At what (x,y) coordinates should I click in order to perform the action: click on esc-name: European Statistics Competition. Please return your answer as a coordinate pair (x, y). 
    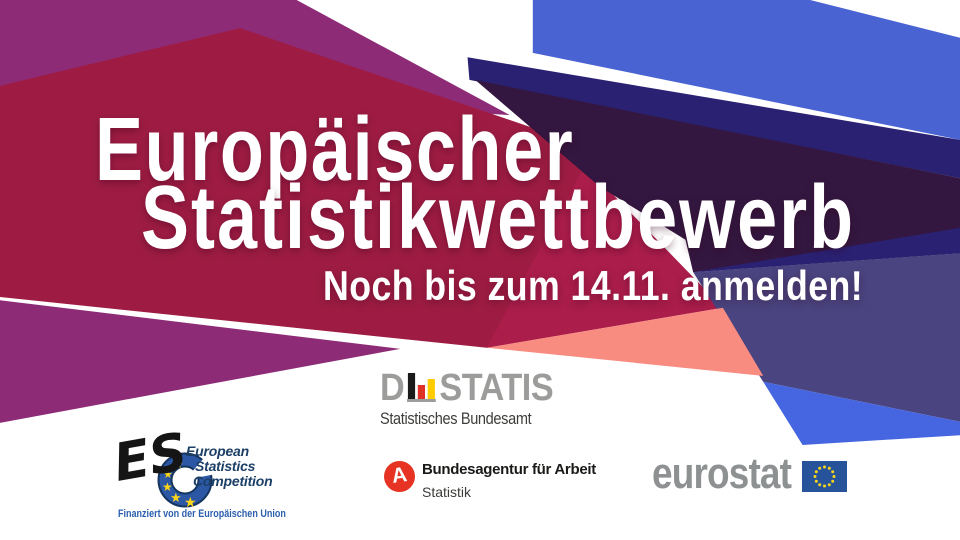
    Looking at the image, I should click on (229, 466).